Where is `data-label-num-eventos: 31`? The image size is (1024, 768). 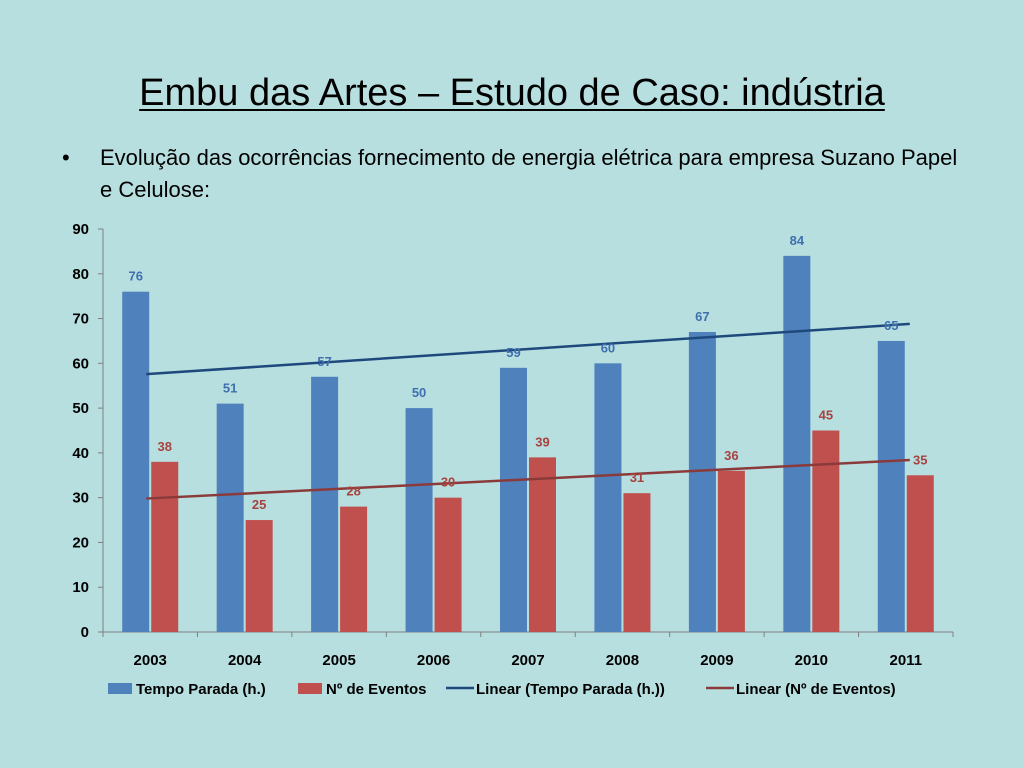 data-label-num-eventos: 31 is located at coordinates (637, 477).